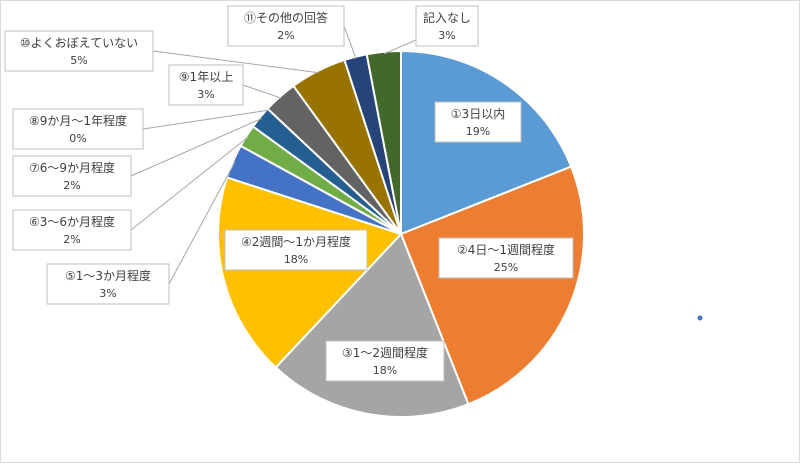 Image resolution: width=800 pixels, height=464 pixels. I want to click on data-label: ④2週間～1か月程度 18%, so click(296, 250).